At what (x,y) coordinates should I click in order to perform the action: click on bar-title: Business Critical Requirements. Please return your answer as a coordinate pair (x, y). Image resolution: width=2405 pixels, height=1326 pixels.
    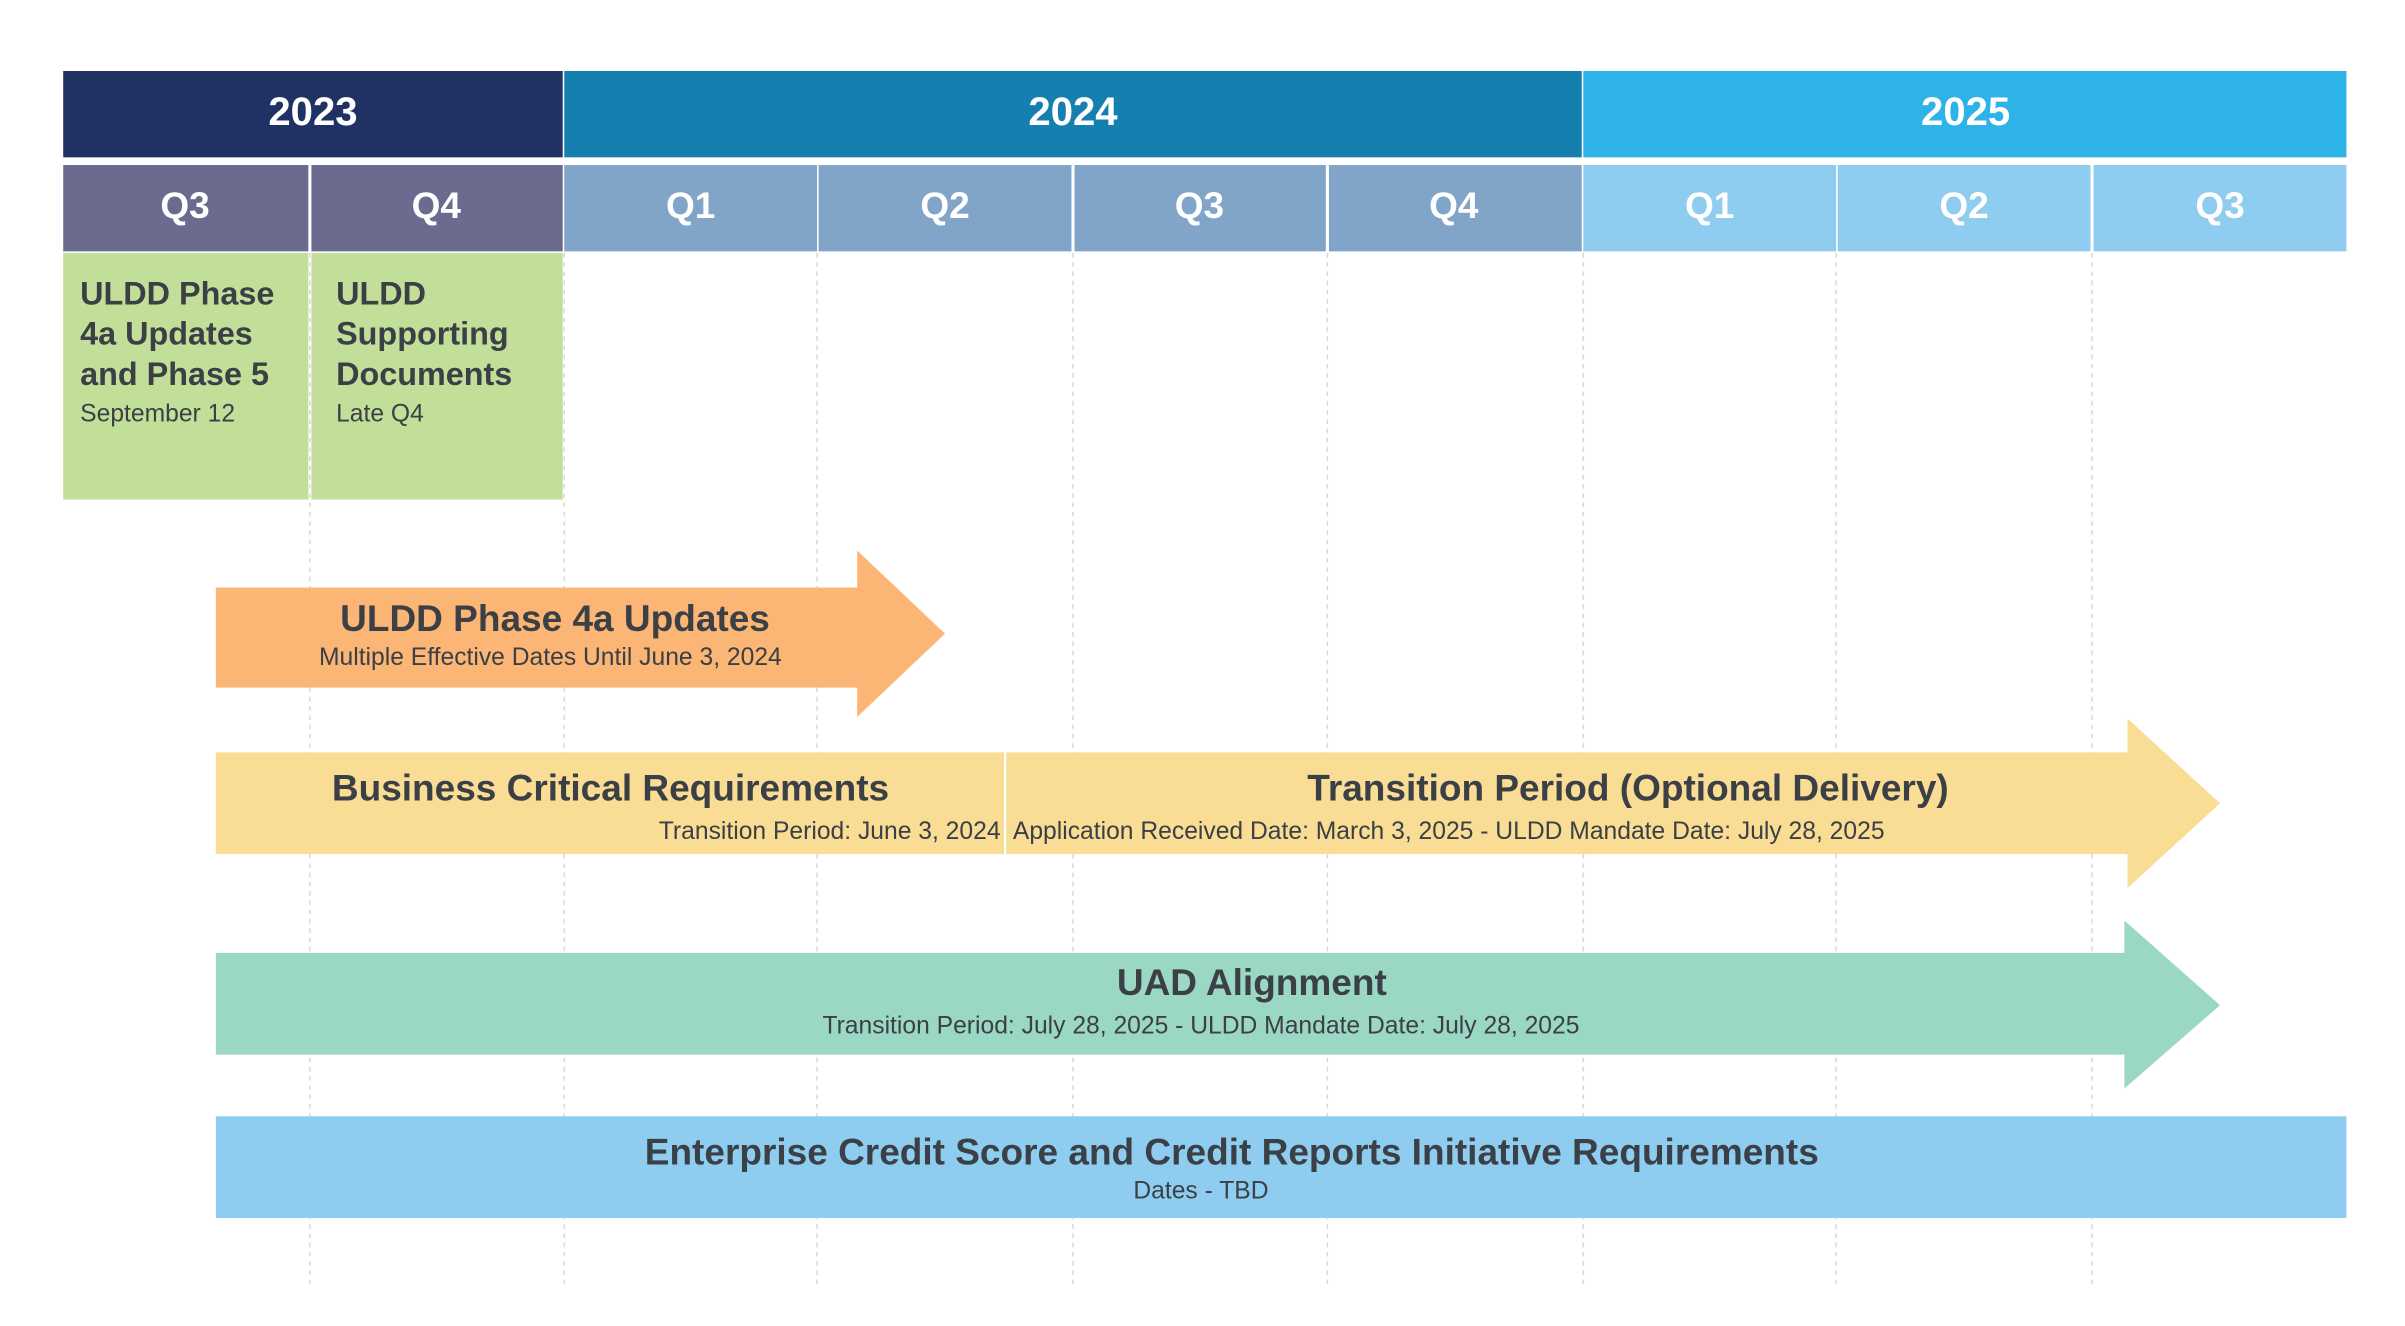
    Looking at the image, I should click on (610, 788).